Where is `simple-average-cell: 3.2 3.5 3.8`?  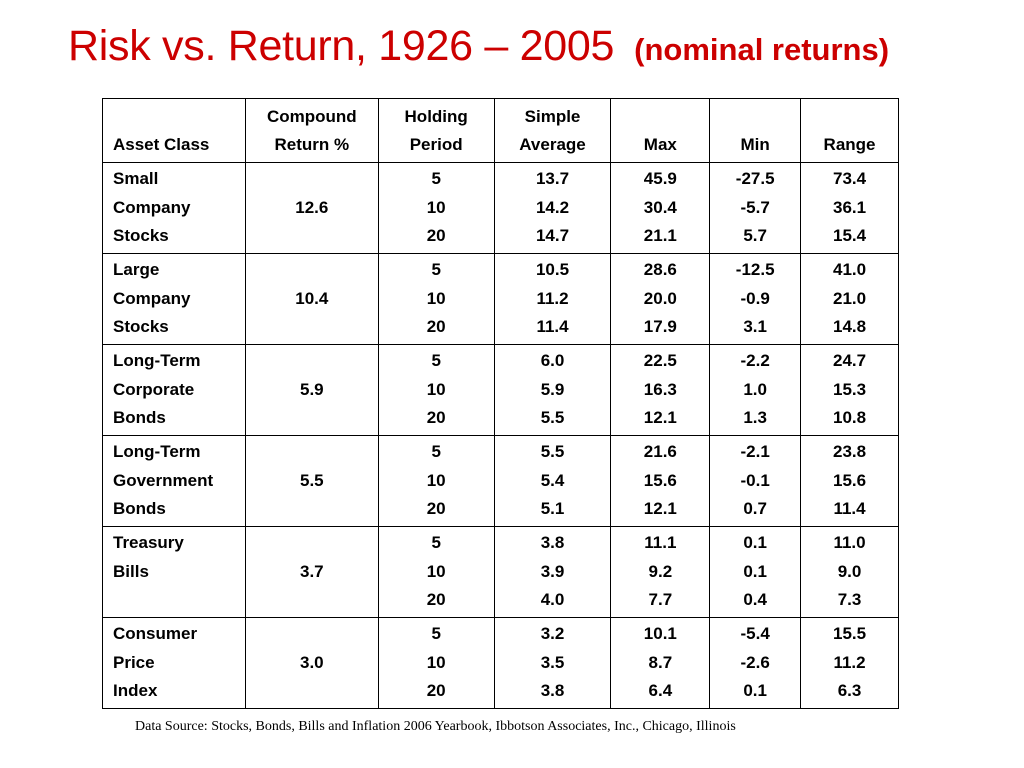
simple-average-cell: 3.2 3.5 3.8 is located at coordinates (552, 663).